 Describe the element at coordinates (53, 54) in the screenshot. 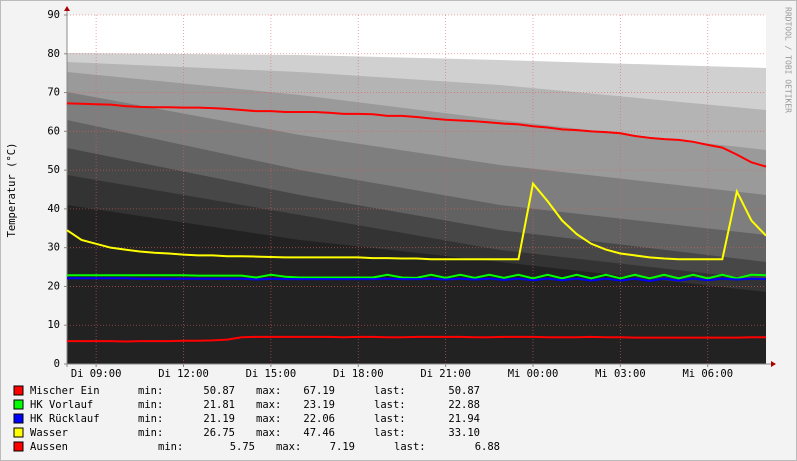

I see `y-tick-label: 80` at that location.